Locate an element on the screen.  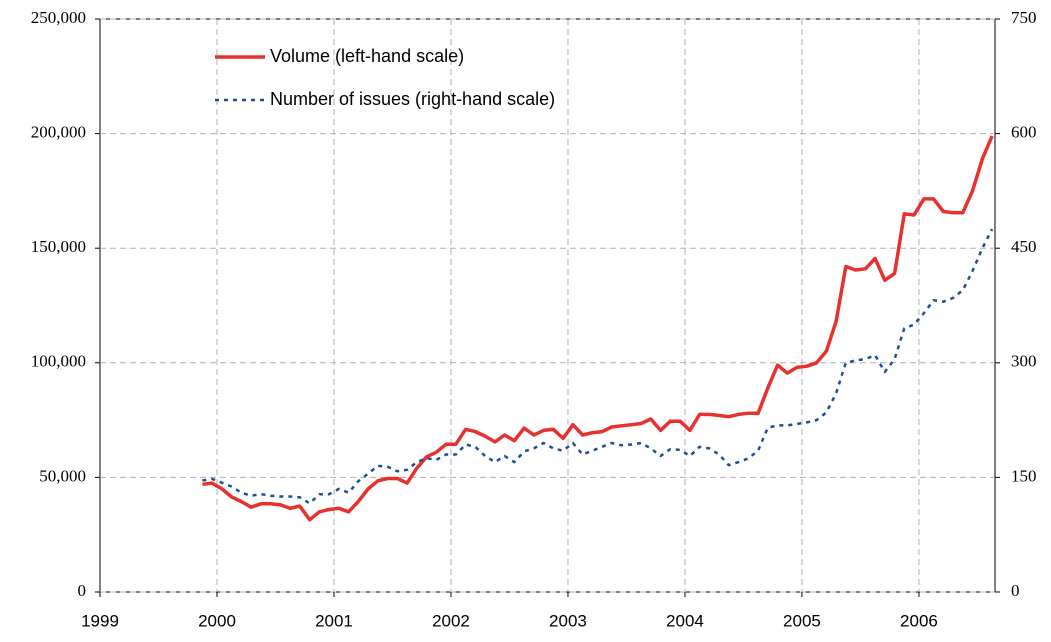
y-tick-label: 100,000 is located at coordinates (58, 361).